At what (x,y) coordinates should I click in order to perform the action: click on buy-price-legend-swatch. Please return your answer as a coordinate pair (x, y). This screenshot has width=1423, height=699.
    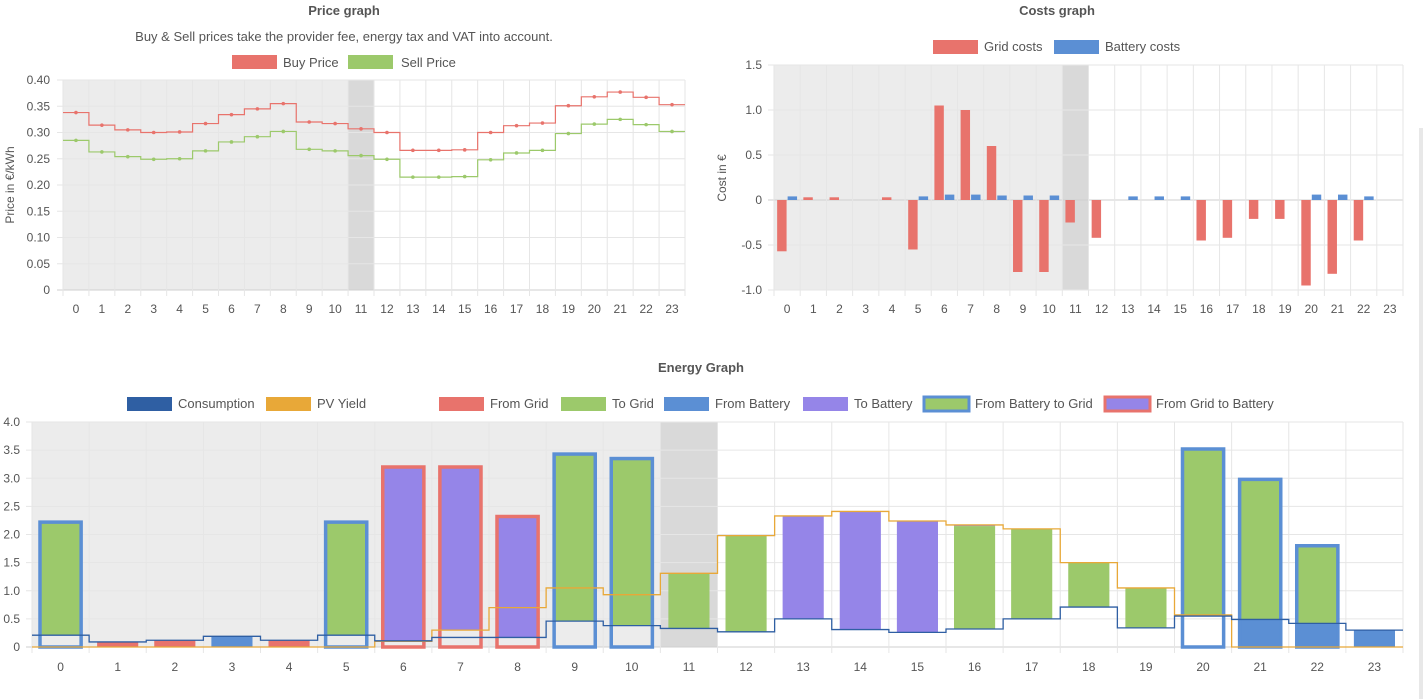
    Looking at the image, I should click on (254, 62).